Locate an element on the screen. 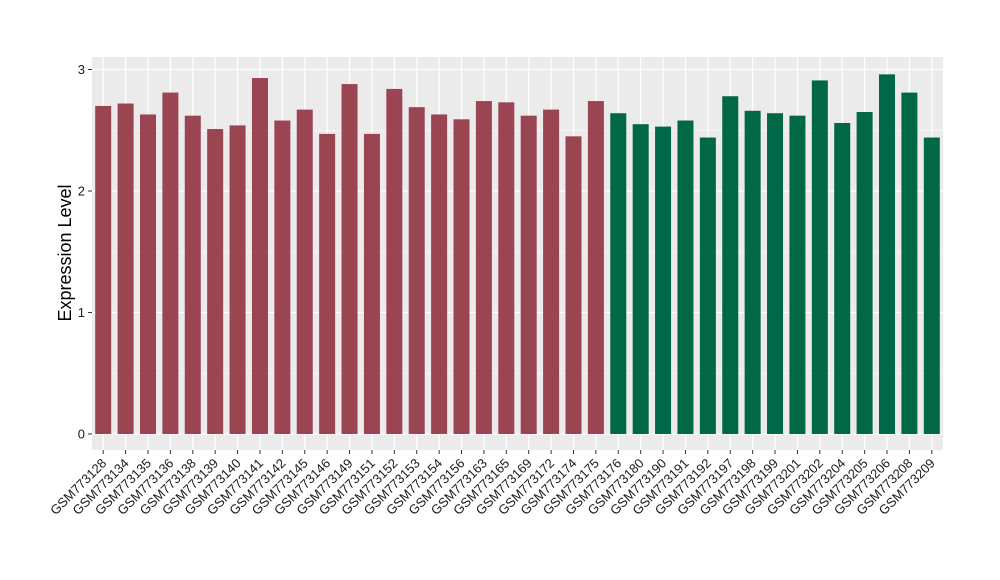 The width and height of the screenshot is (1000, 580). y-tick-label: 2 is located at coordinates (81, 191).